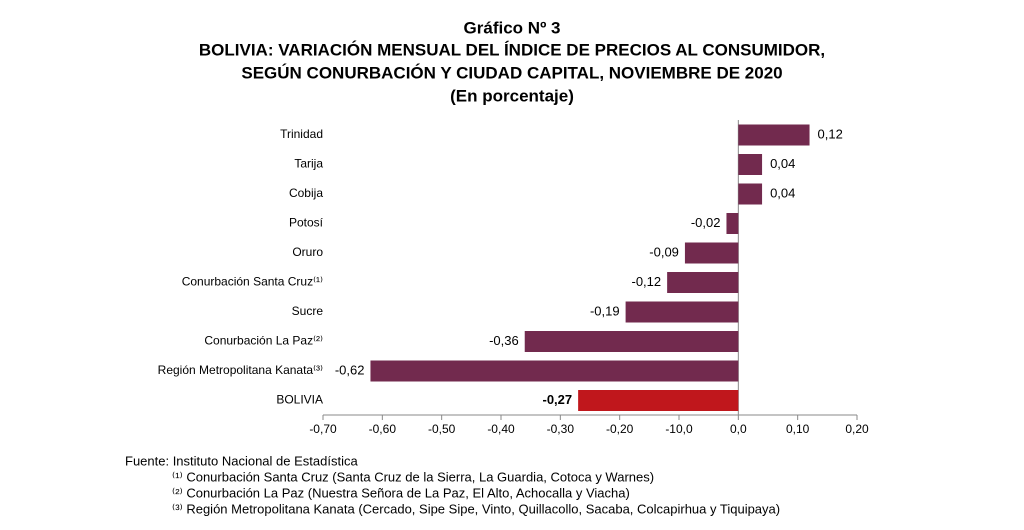  I want to click on x-tick-label: -0,50, so click(442, 429).